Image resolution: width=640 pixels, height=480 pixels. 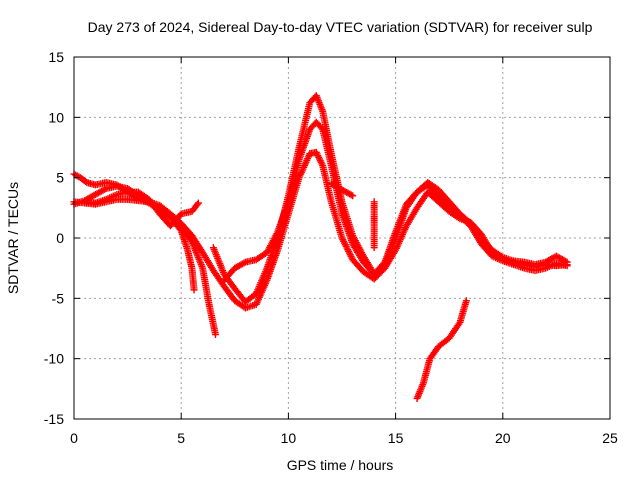 What do you see at coordinates (74, 438) in the screenshot?
I see `x-tick-label: 0` at bounding box center [74, 438].